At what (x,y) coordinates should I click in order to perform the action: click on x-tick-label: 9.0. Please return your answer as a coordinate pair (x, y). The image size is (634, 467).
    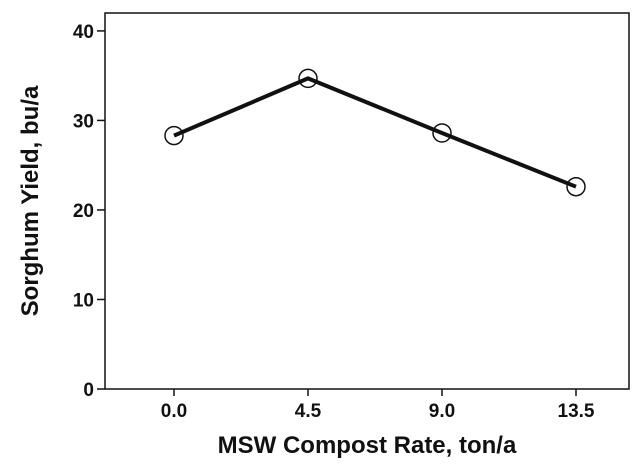
    Looking at the image, I should click on (442, 411).